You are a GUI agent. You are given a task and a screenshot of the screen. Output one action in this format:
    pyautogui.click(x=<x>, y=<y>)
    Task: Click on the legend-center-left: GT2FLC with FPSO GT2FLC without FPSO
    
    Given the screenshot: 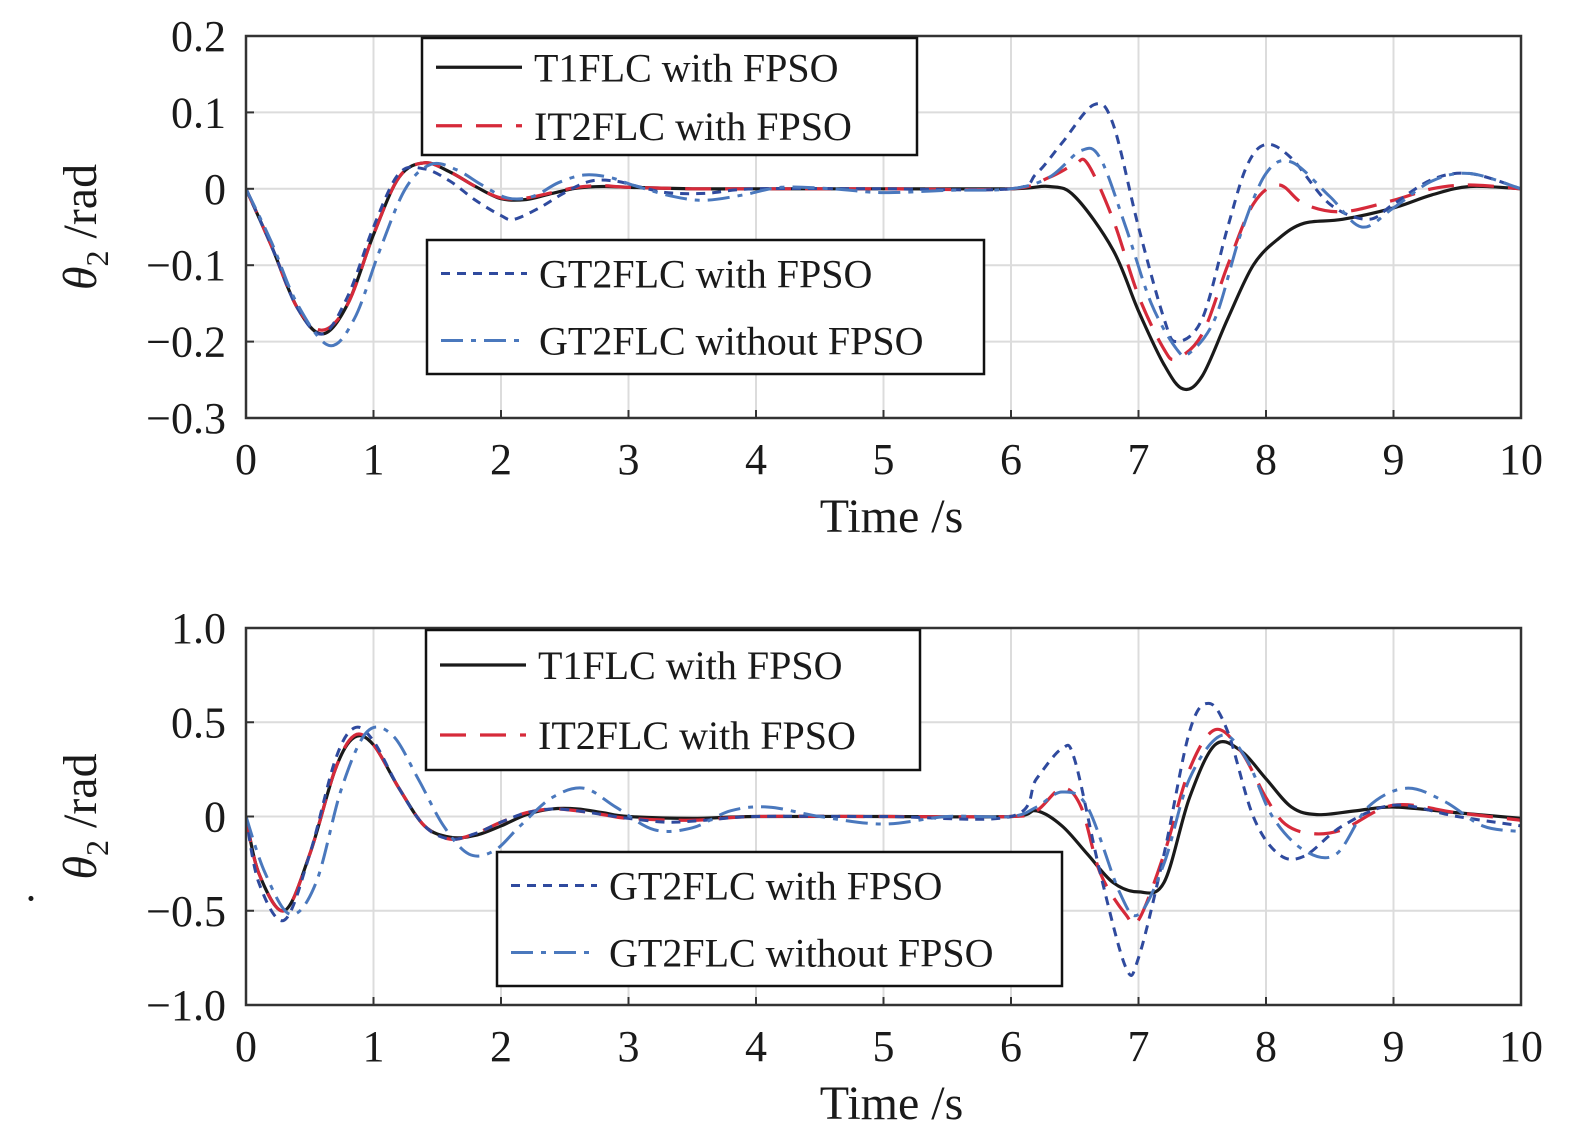 What is the action you would take?
    pyautogui.click(x=705, y=307)
    